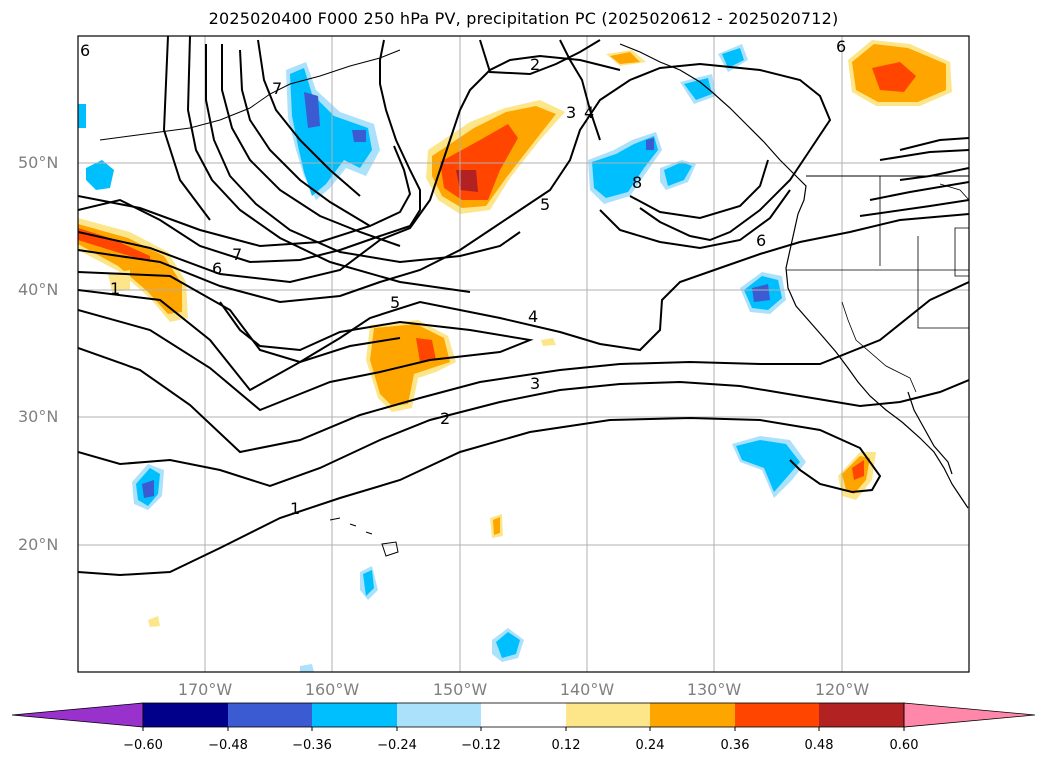  I want to click on colorbar-tick-label: −0.36, so click(312, 745).